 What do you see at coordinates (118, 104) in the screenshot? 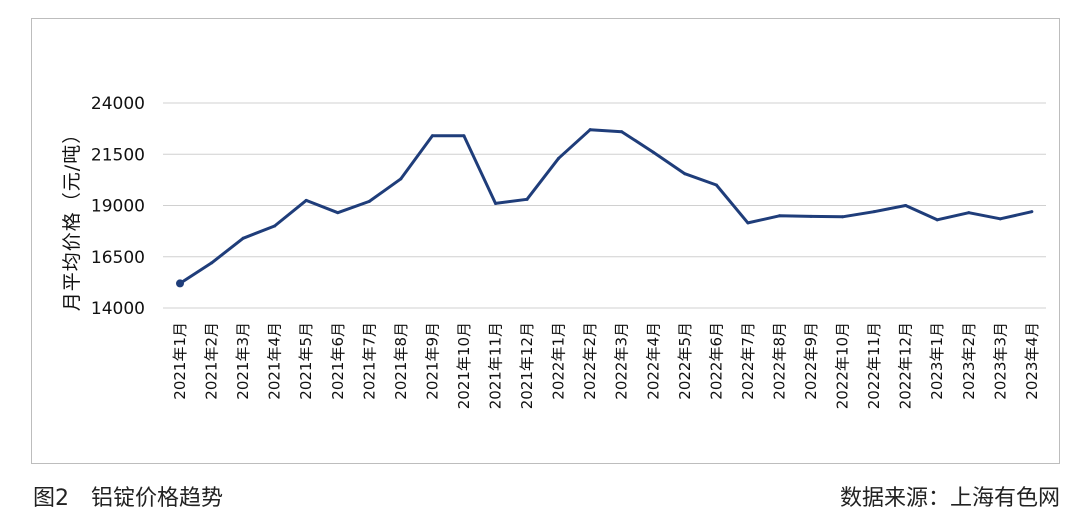
I see `y-tick-label: 24000` at bounding box center [118, 104].